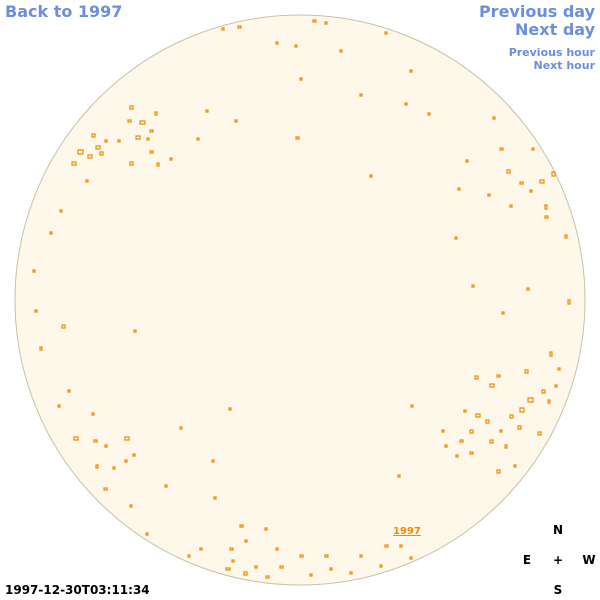  I want to click on previous-hour-link: Previous hour, so click(552, 52).